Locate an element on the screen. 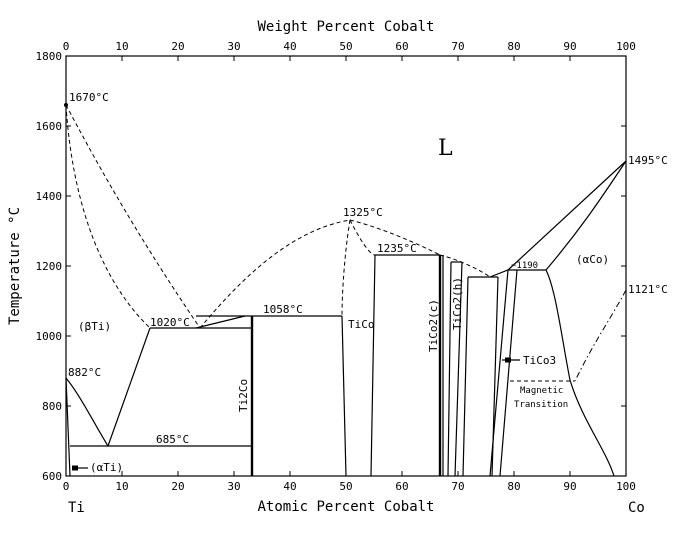  bottom-axis-title: Atomic Percent Cobalt is located at coordinates (345, 507).